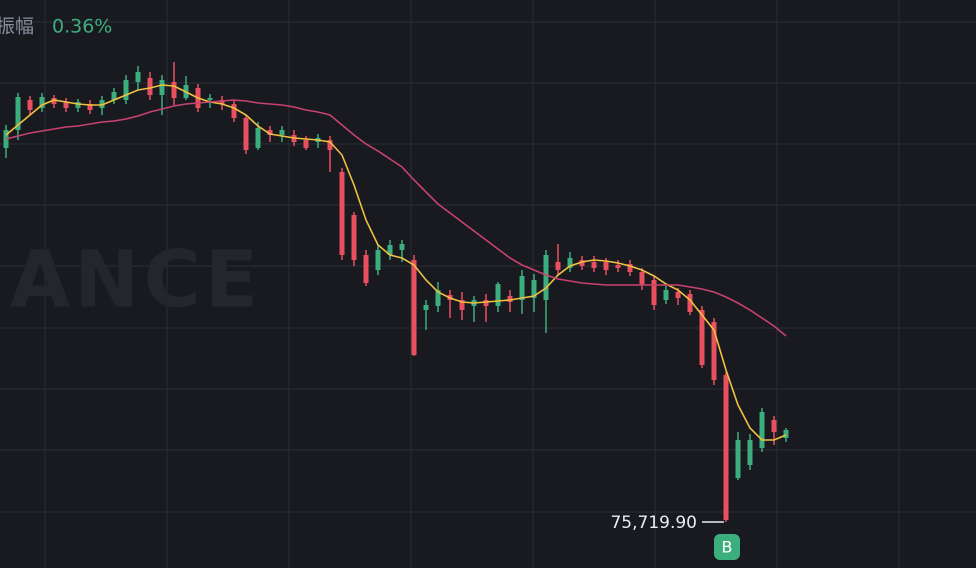 The image size is (976, 568). Describe the element at coordinates (653, 523) in the screenshot. I see `low-label: 75,719.90` at that location.